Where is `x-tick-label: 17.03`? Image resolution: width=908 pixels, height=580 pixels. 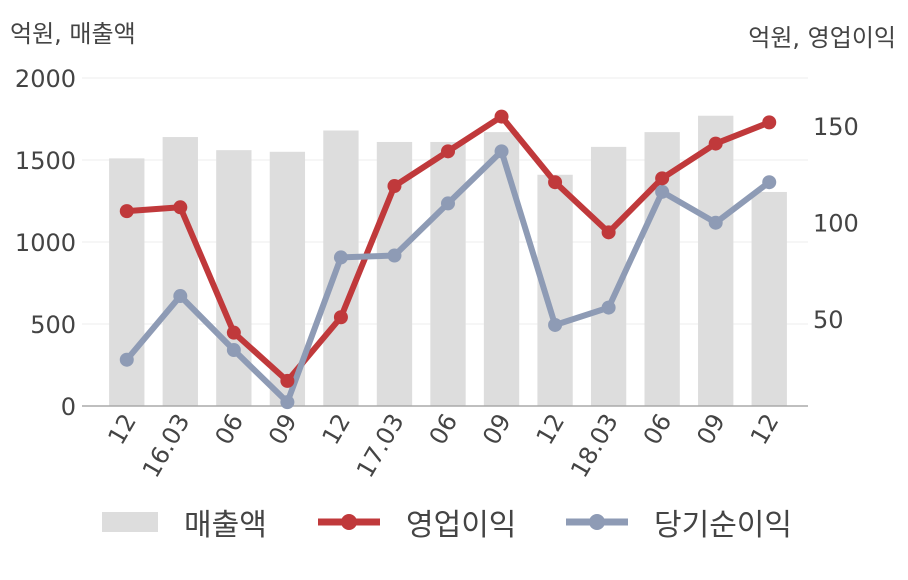
x-tick-label: 17.03 is located at coordinates (380, 446).